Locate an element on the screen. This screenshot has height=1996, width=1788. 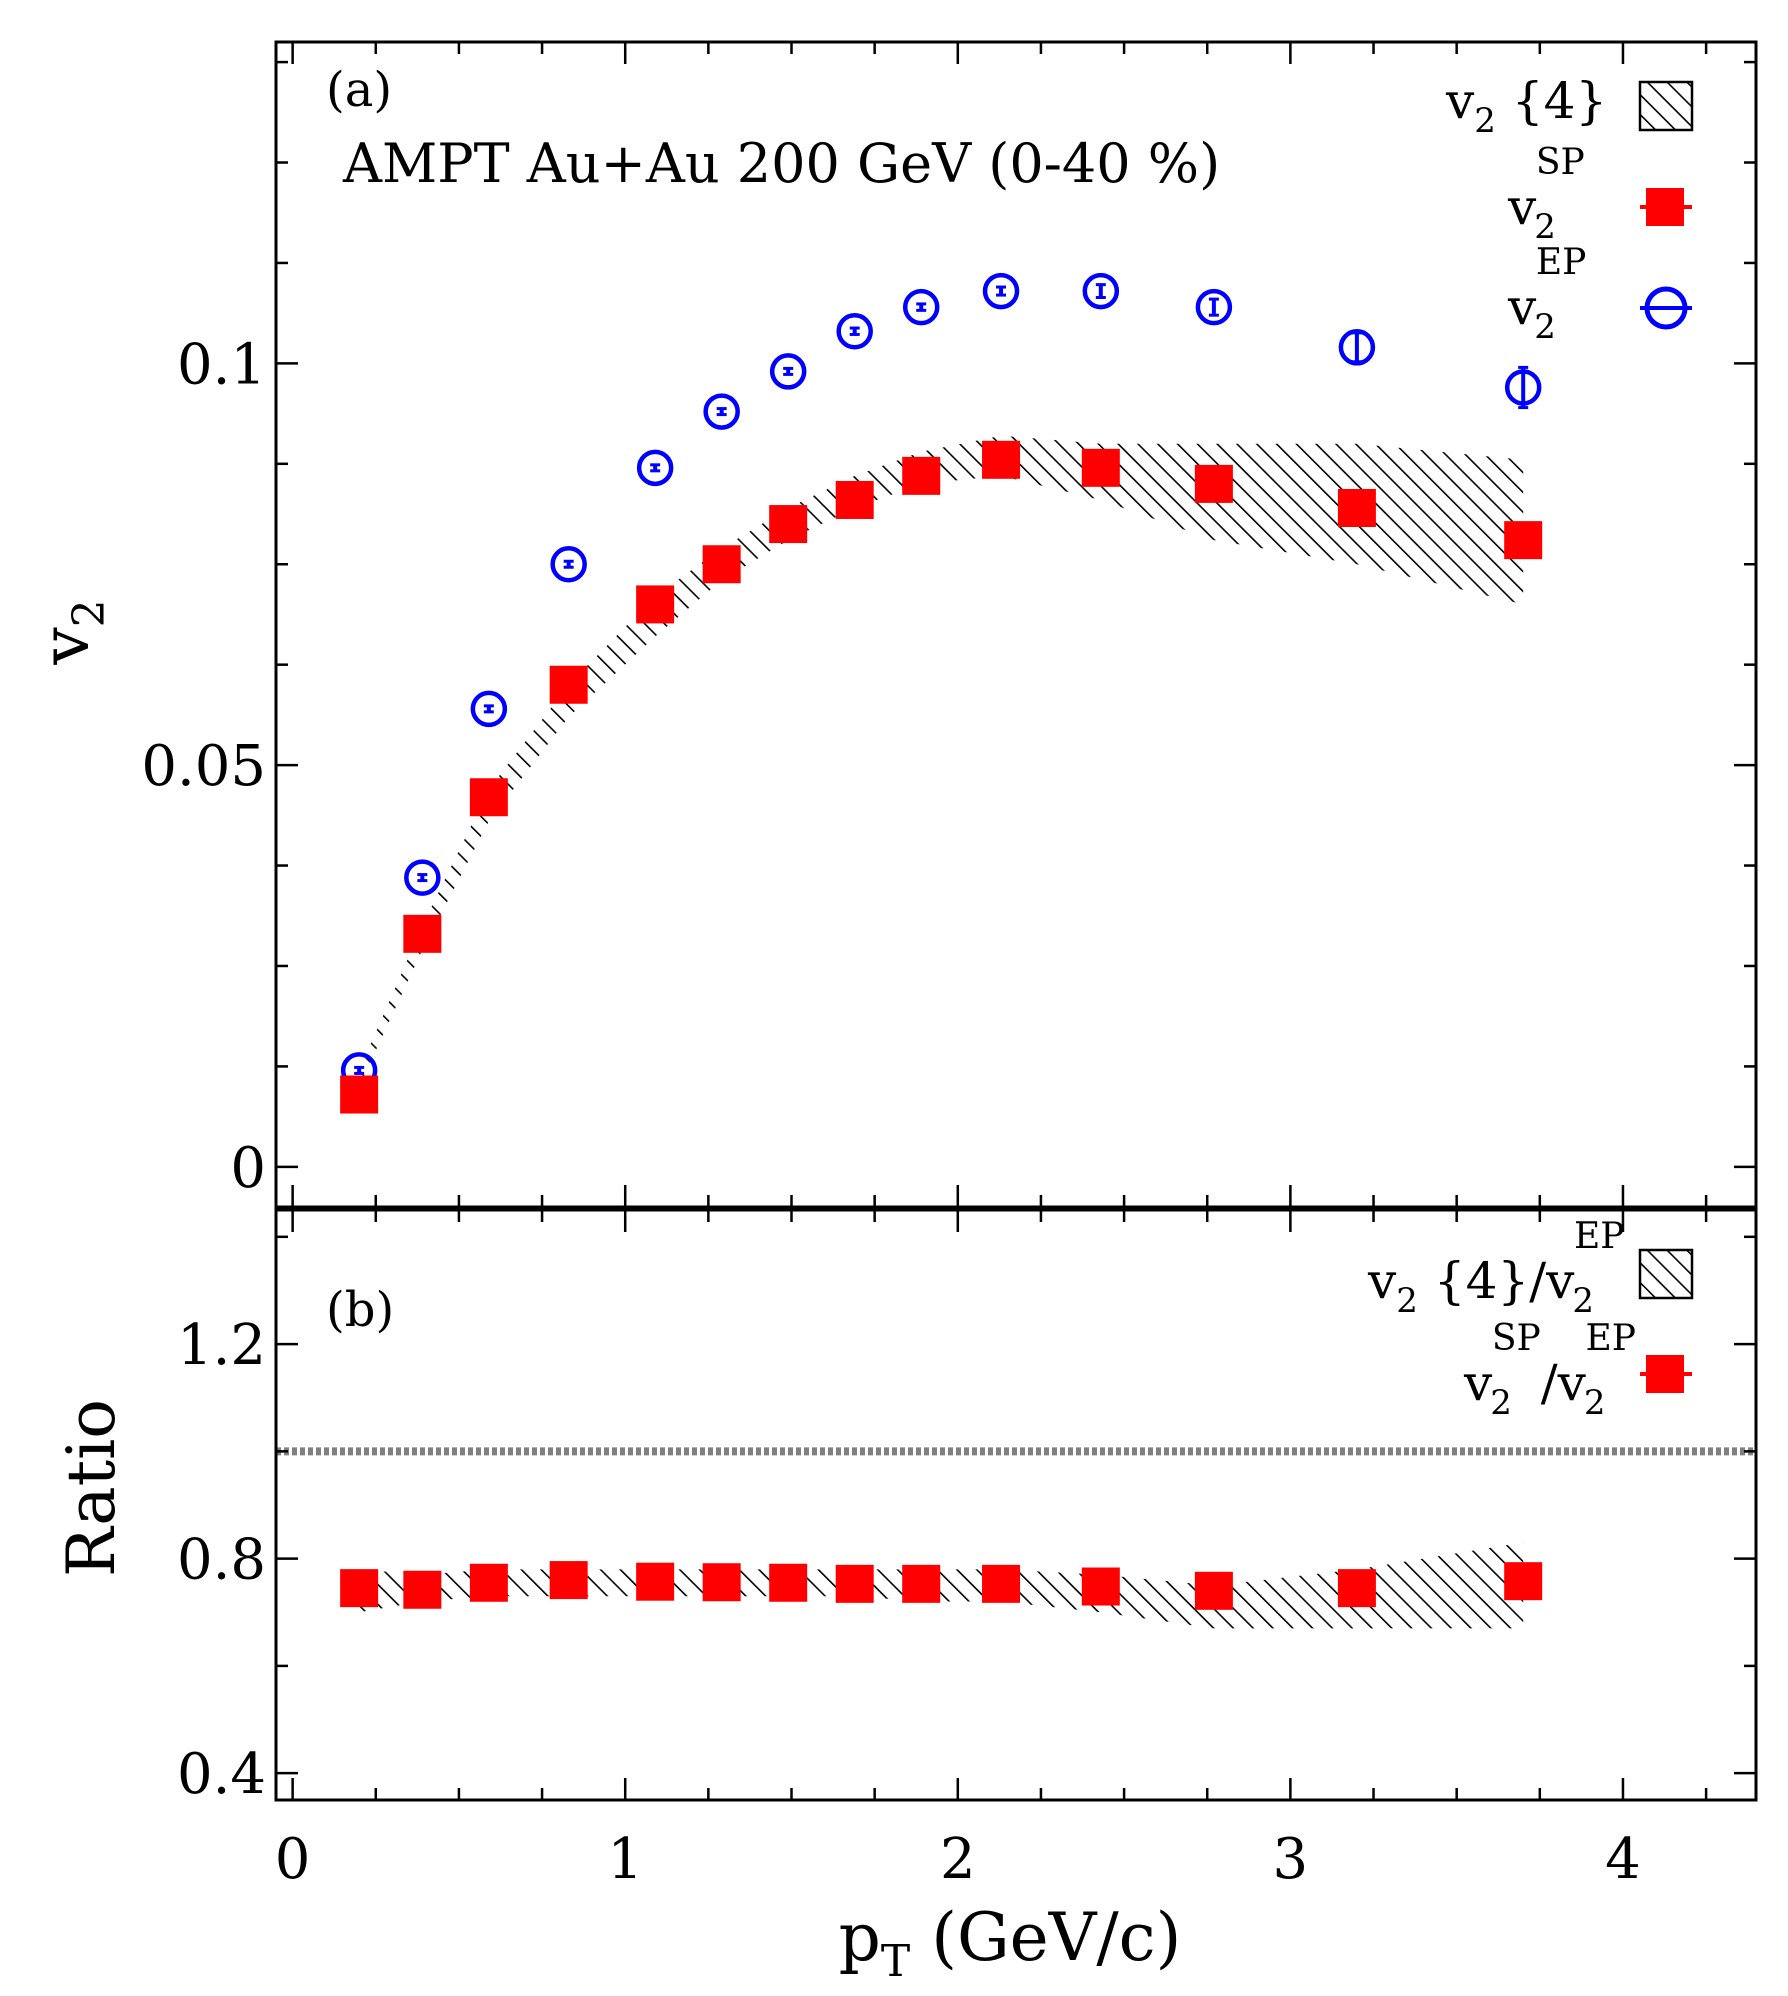
legend-v24-label: v2 {4} is located at coordinates (1526, 106).